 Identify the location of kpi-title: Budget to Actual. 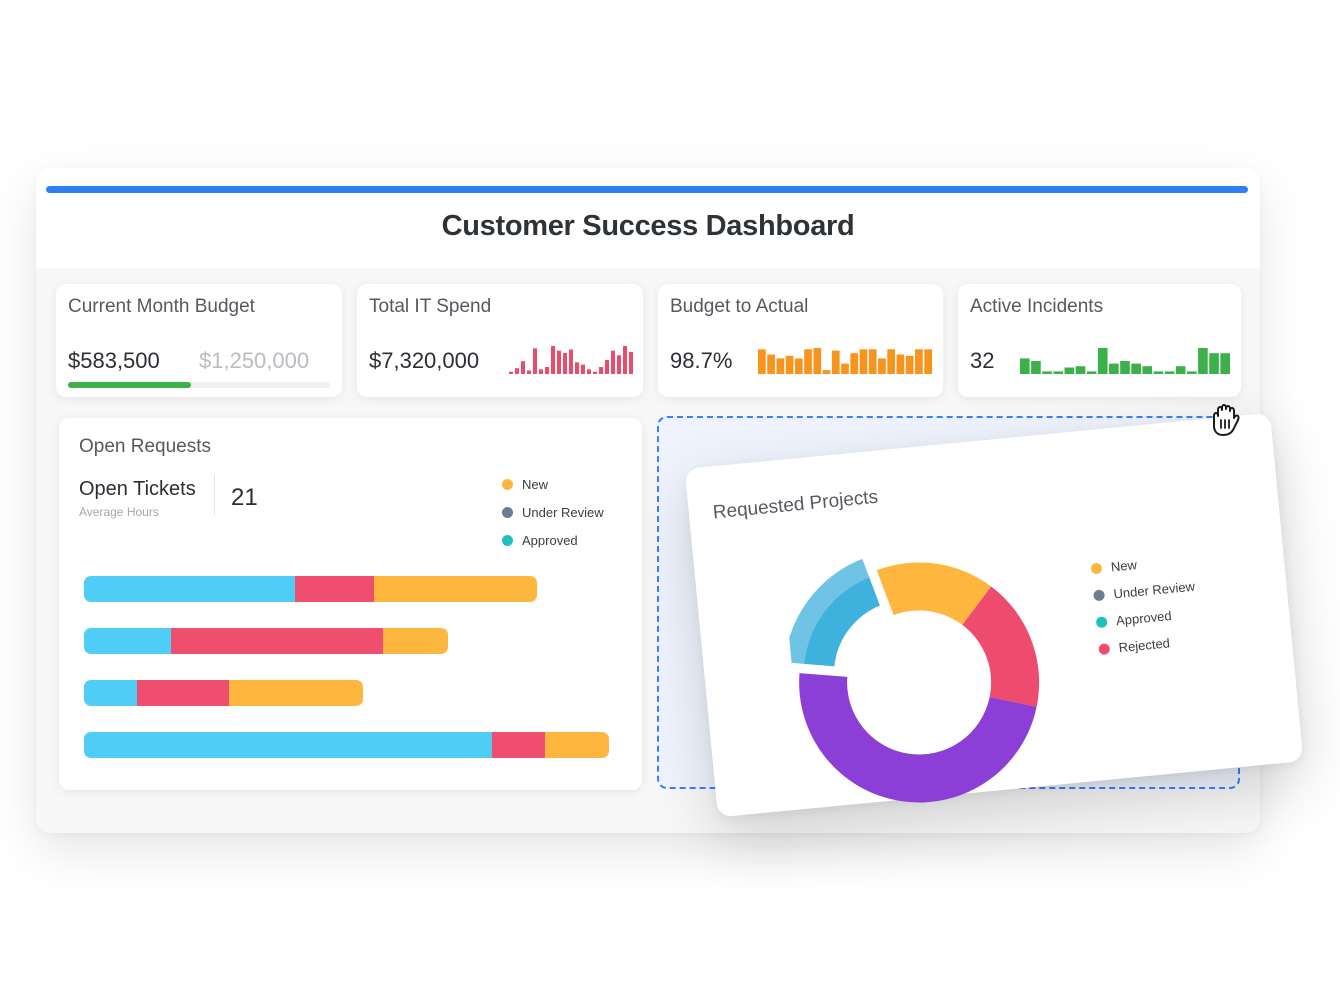
(739, 306).